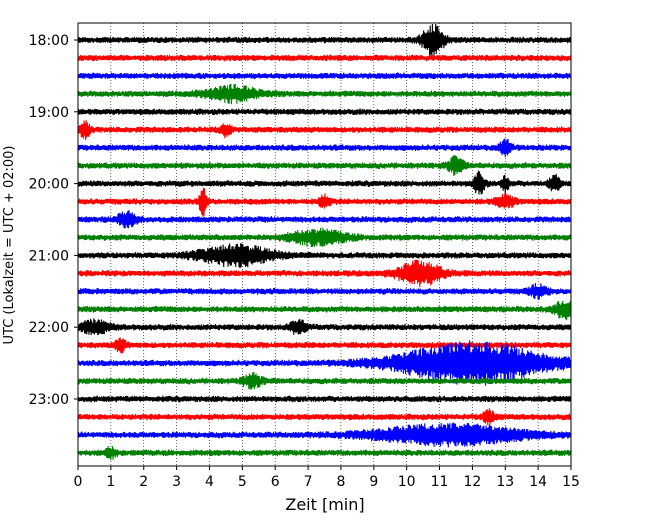  What do you see at coordinates (538, 482) in the screenshot?
I see `x-tick-label: 14` at bounding box center [538, 482].